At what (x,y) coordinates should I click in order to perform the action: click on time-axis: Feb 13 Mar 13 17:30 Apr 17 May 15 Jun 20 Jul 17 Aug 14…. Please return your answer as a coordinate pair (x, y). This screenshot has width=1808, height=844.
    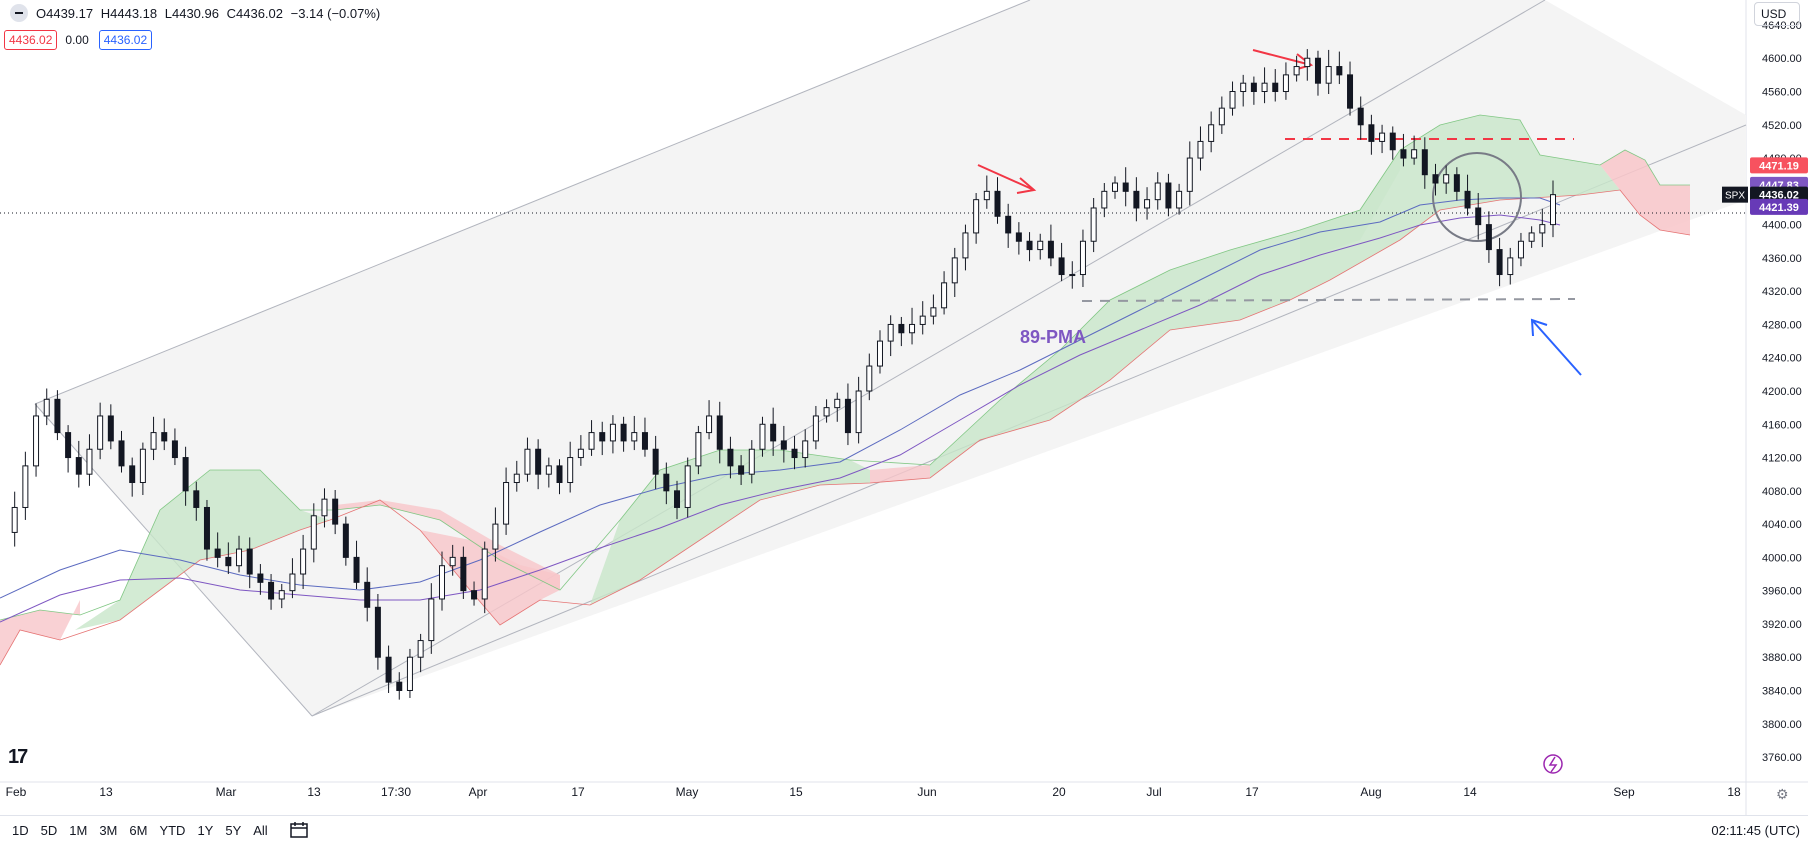
    Looking at the image, I should click on (873, 792).